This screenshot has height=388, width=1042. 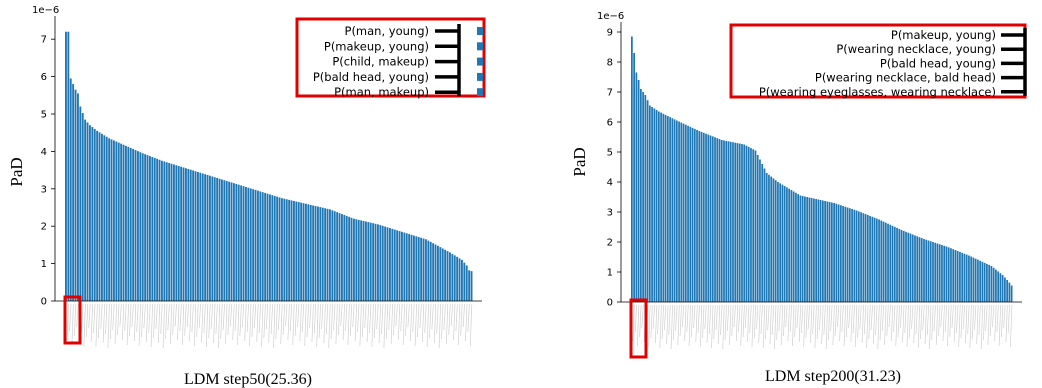 What do you see at coordinates (48, 171) in the screenshot?
I see `left-y-ticks: 0 1 2 3 4 5 6 7` at bounding box center [48, 171].